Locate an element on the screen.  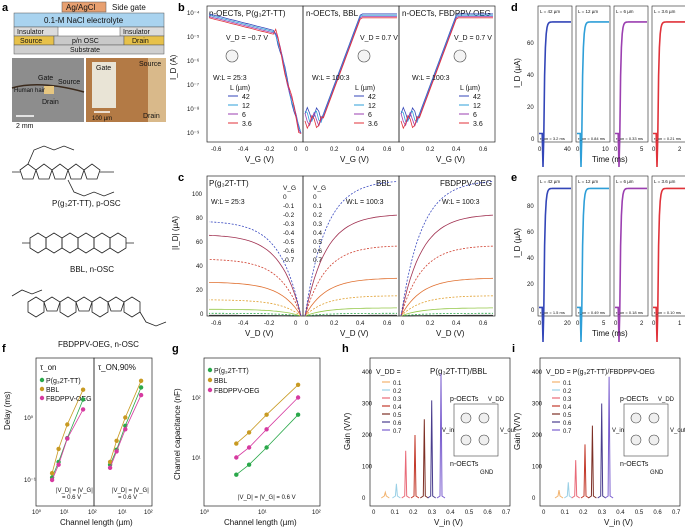
h-xtick: 0 is located at coordinates (374, 513).